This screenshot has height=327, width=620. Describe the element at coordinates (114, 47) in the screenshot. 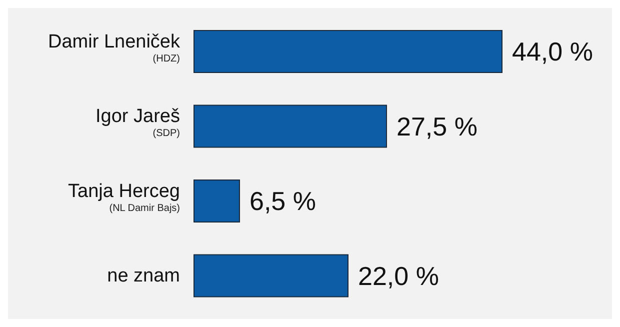

I see `y-tick-label: Damir Lneniček (HDZ)` at that location.